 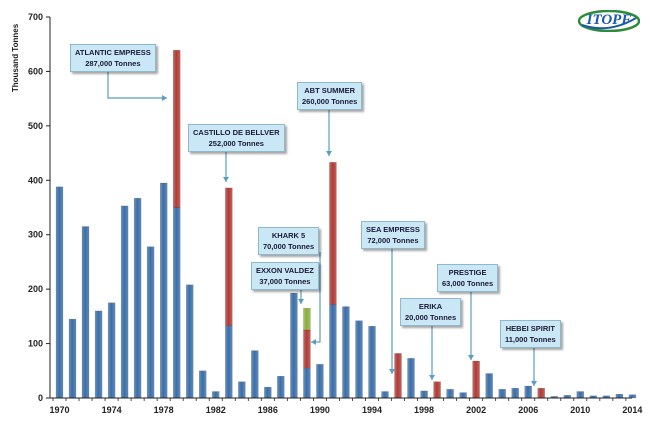 What do you see at coordinates (632, 410) in the screenshot?
I see `x-tick-label: 2014` at bounding box center [632, 410].